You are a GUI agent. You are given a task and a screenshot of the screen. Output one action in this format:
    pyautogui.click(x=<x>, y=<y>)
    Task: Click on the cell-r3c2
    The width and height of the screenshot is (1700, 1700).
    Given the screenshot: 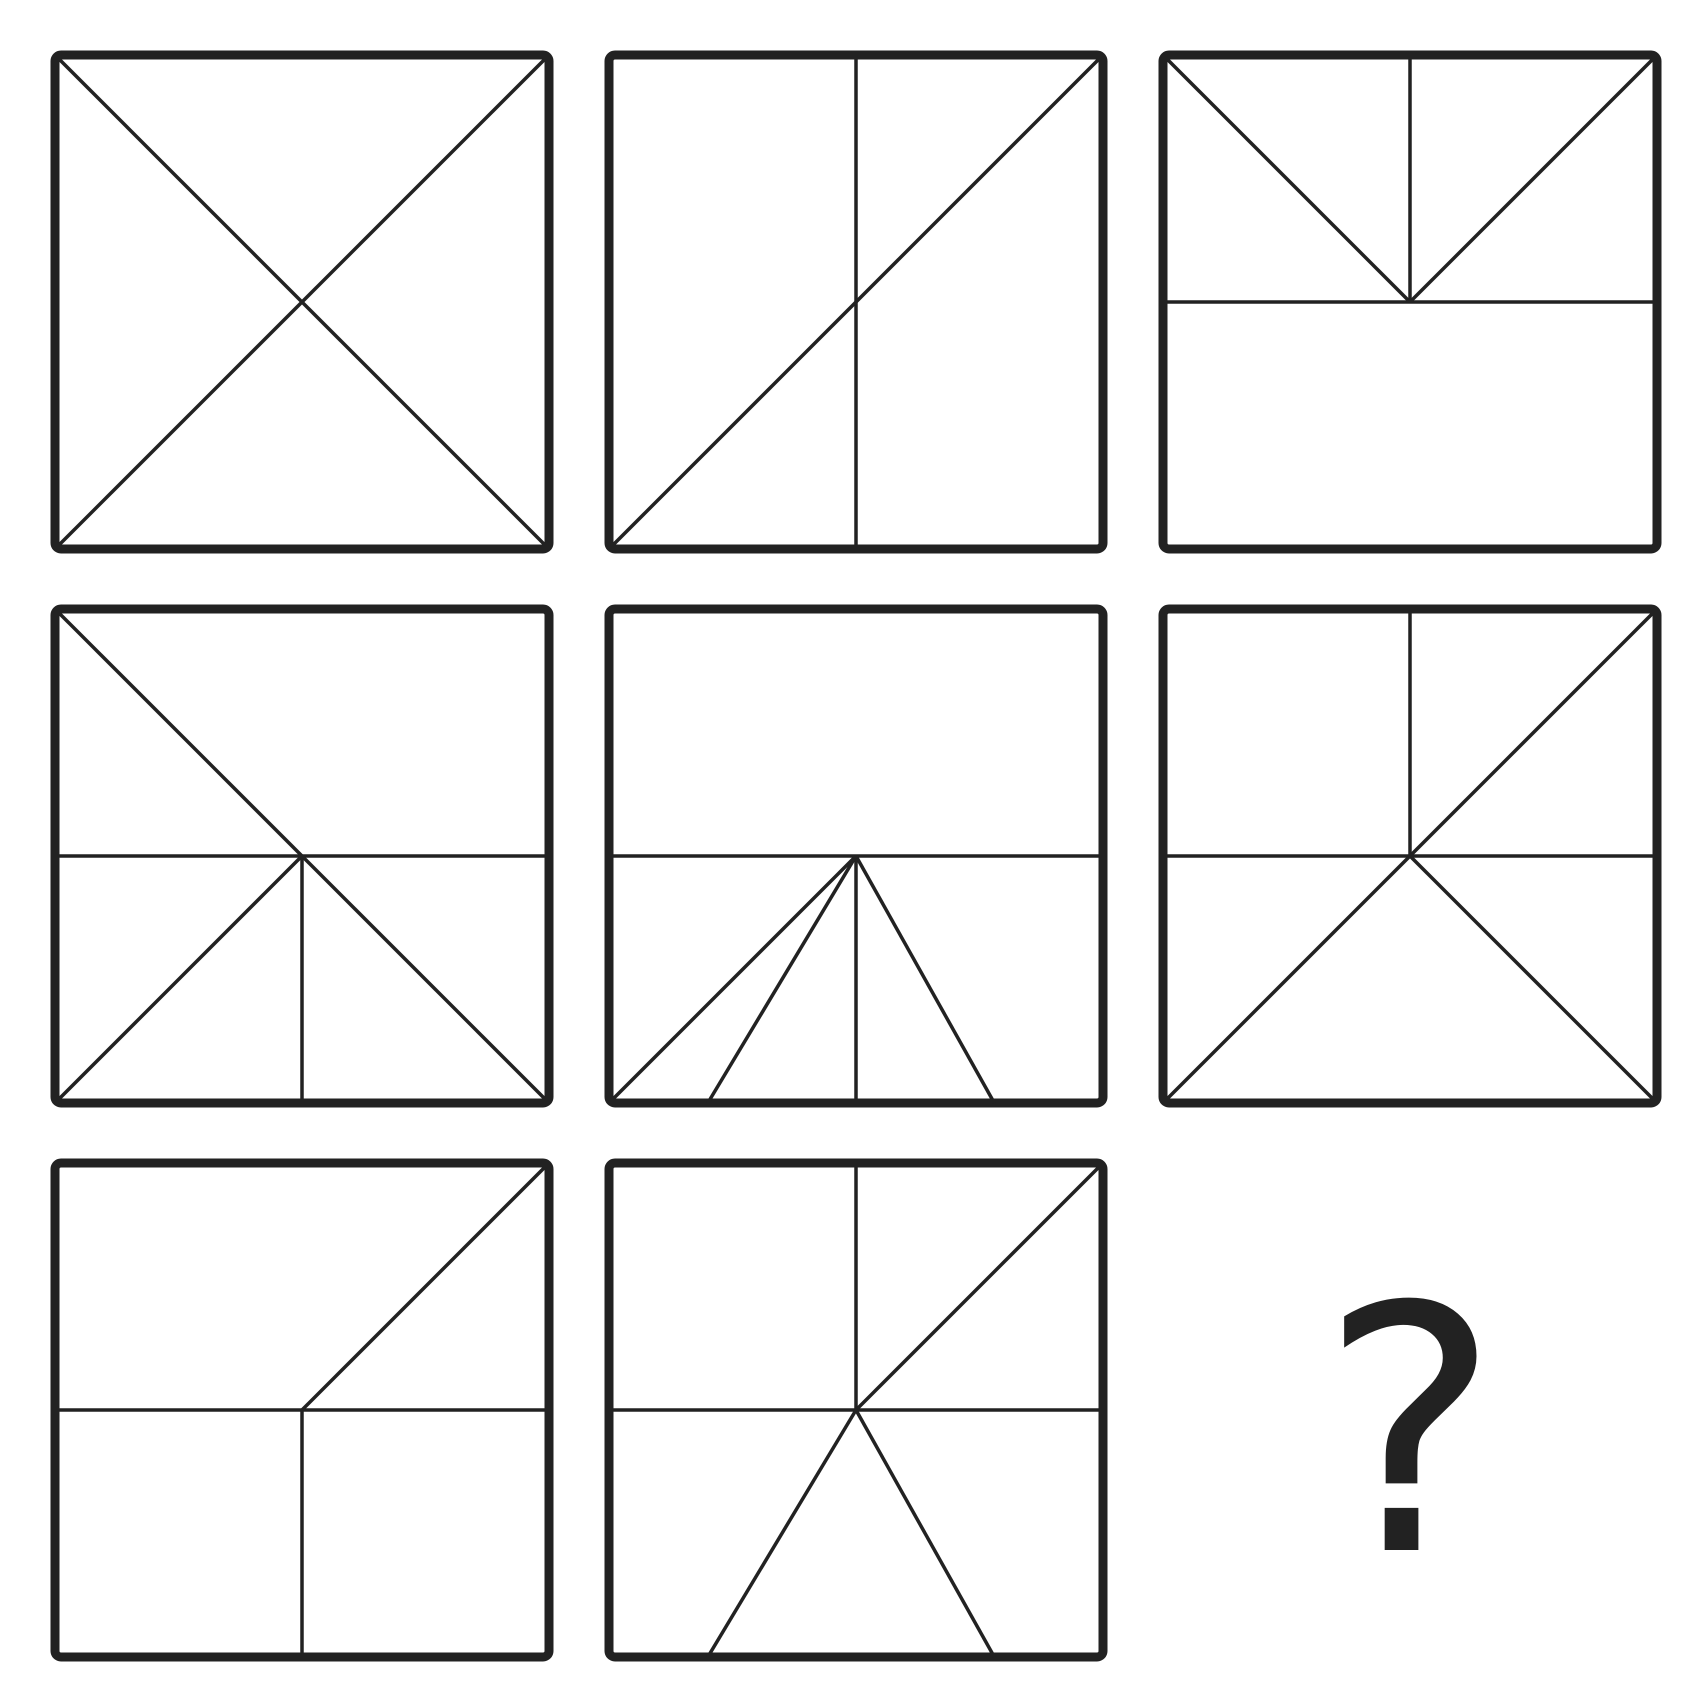 What is the action you would take?
    pyautogui.click(x=856, y=1410)
    